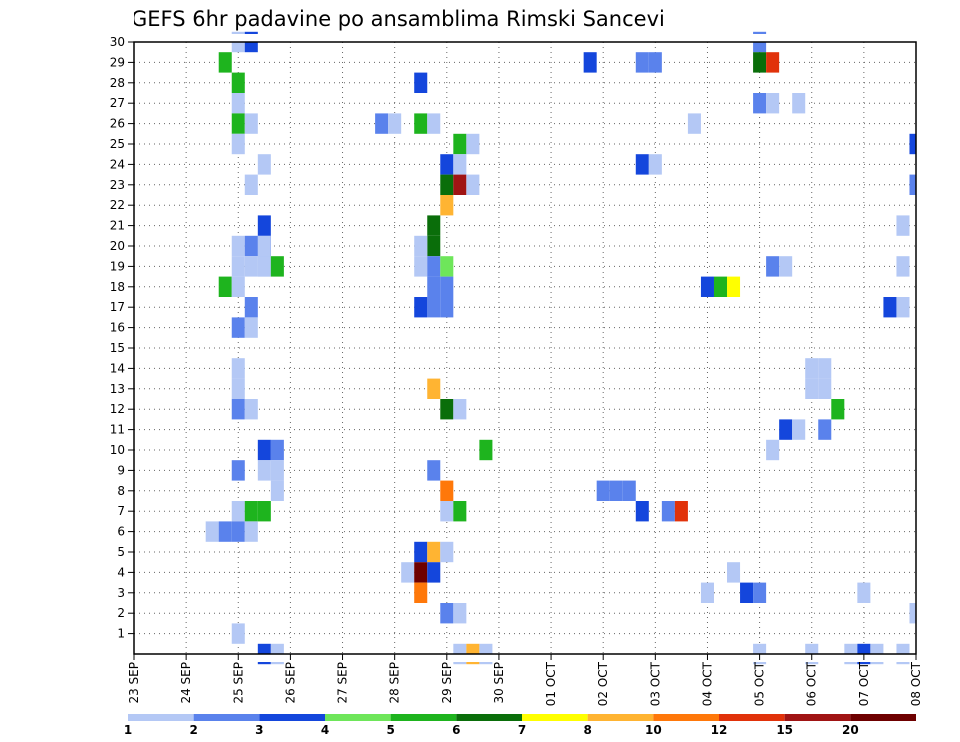 The image size is (960, 742). What do you see at coordinates (290, 683) in the screenshot?
I see `x-tick-label: 26 SEP` at bounding box center [290, 683].